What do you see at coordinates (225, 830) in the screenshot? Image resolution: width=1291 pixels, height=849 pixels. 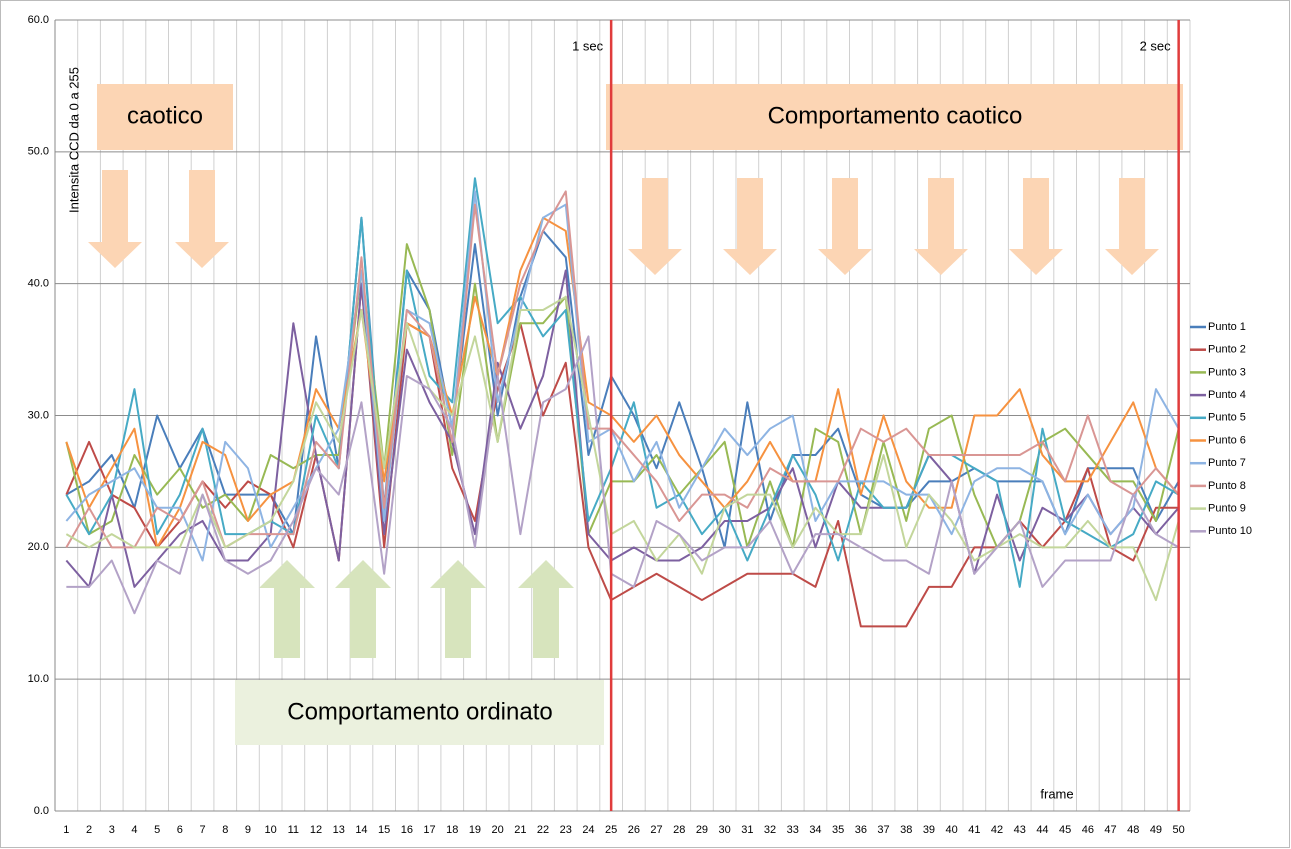 I see `x-tick-label: 8` at bounding box center [225, 830].